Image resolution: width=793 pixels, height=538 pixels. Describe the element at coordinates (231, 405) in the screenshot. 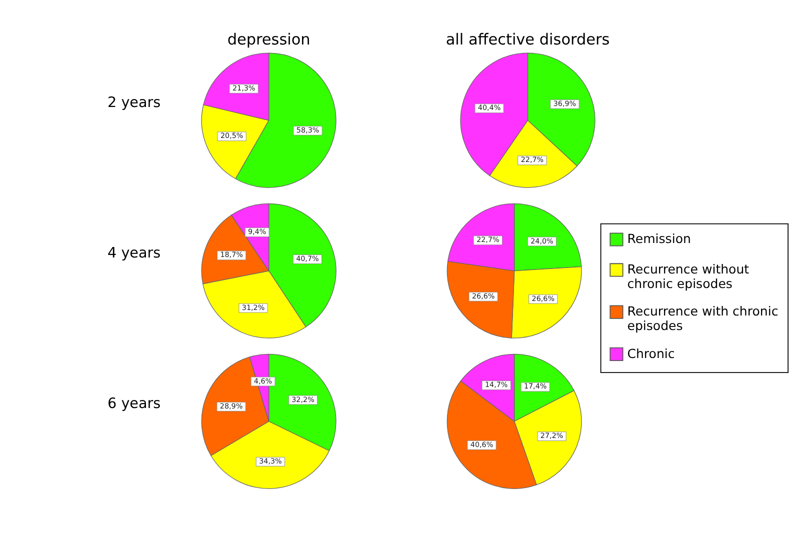

I see `data-label: 28,9%` at that location.